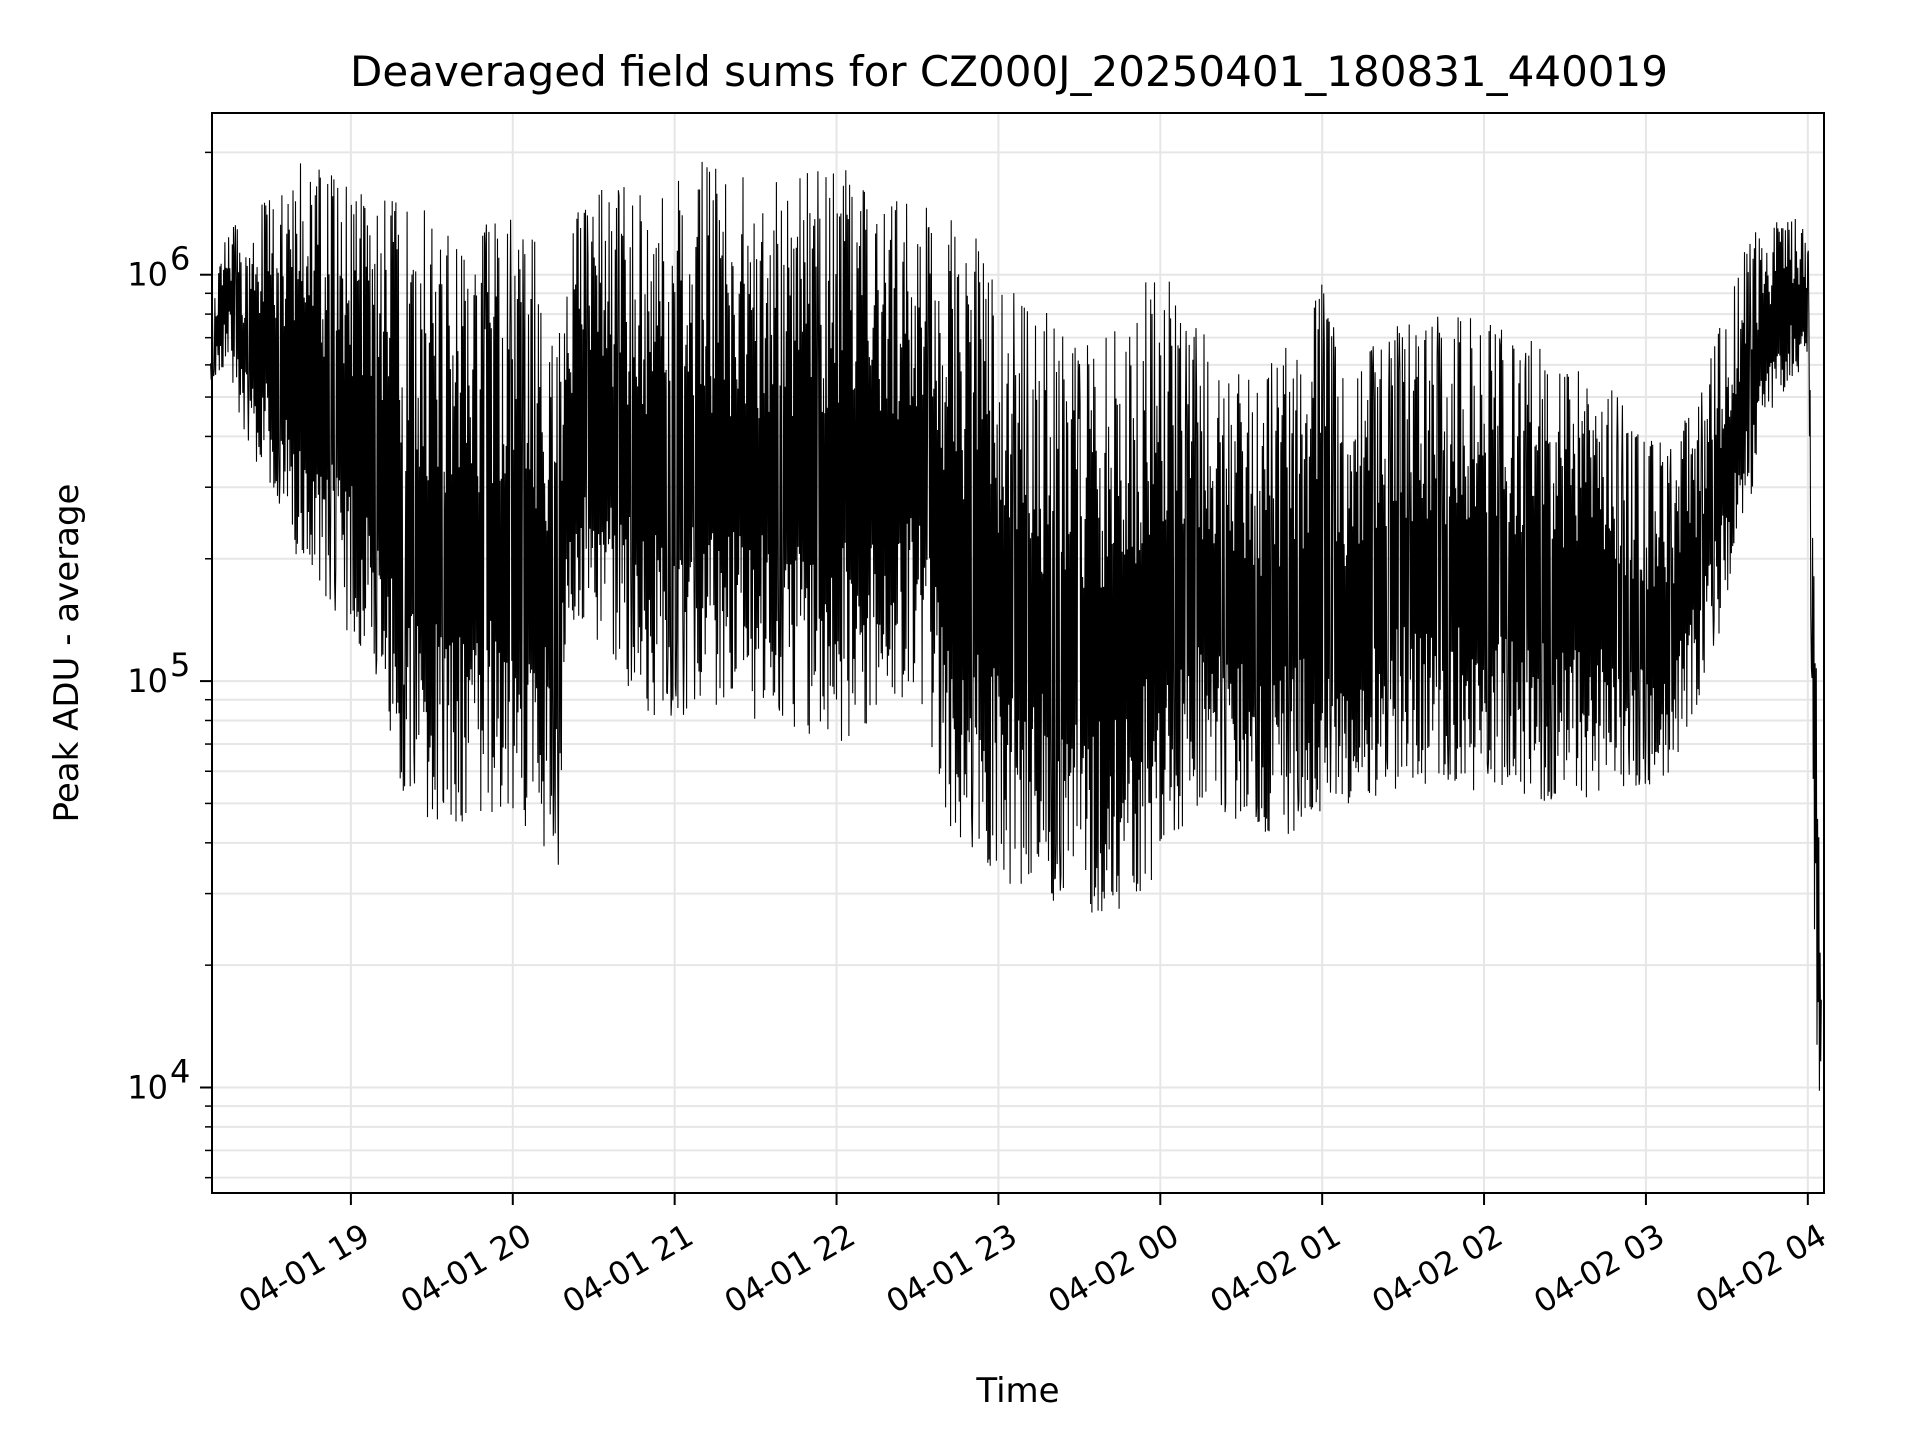 The width and height of the screenshot is (1920, 1440). I want to click on y-tick-exponent: 5, so click(180, 665).